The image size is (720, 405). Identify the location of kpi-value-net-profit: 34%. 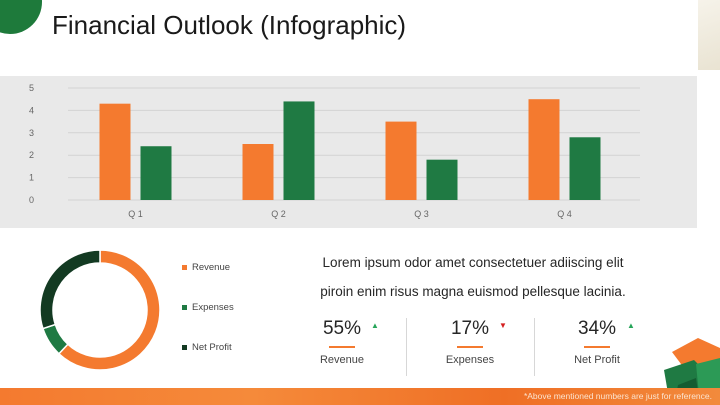
(597, 328).